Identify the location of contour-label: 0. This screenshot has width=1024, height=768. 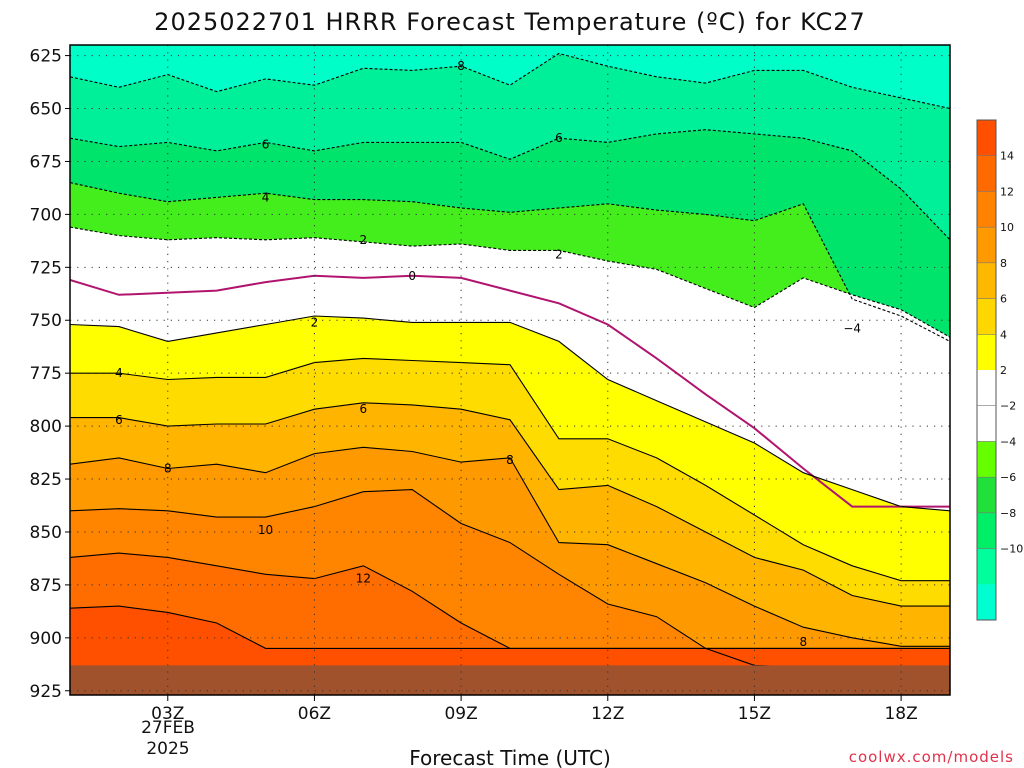
(412, 276).